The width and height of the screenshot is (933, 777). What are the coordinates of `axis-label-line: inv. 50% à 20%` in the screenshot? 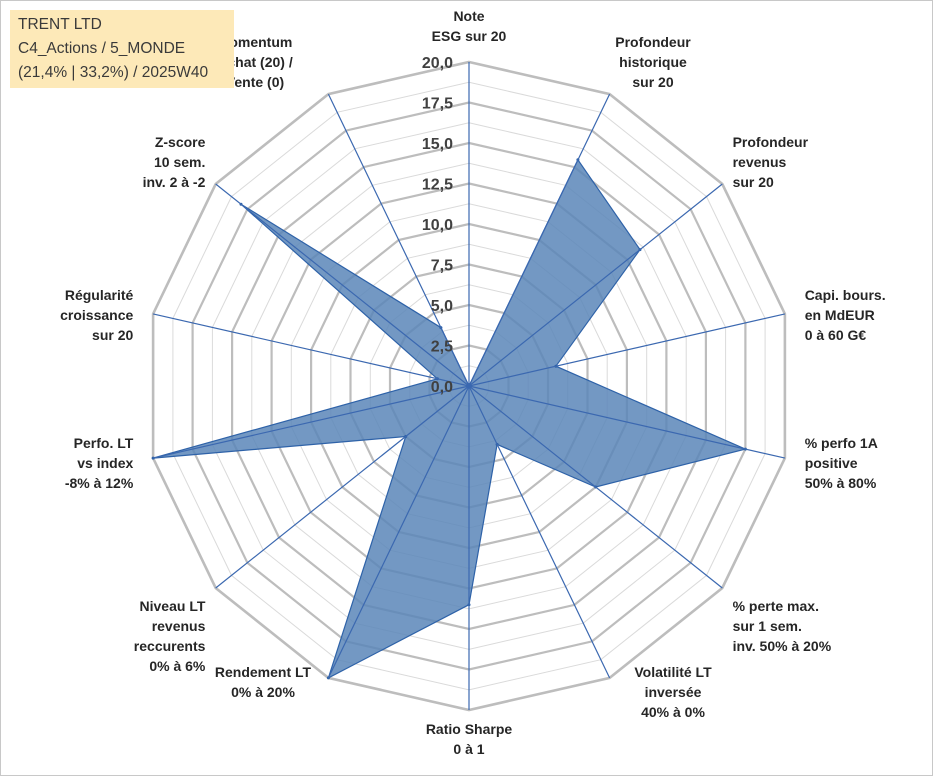 It's located at (782, 646).